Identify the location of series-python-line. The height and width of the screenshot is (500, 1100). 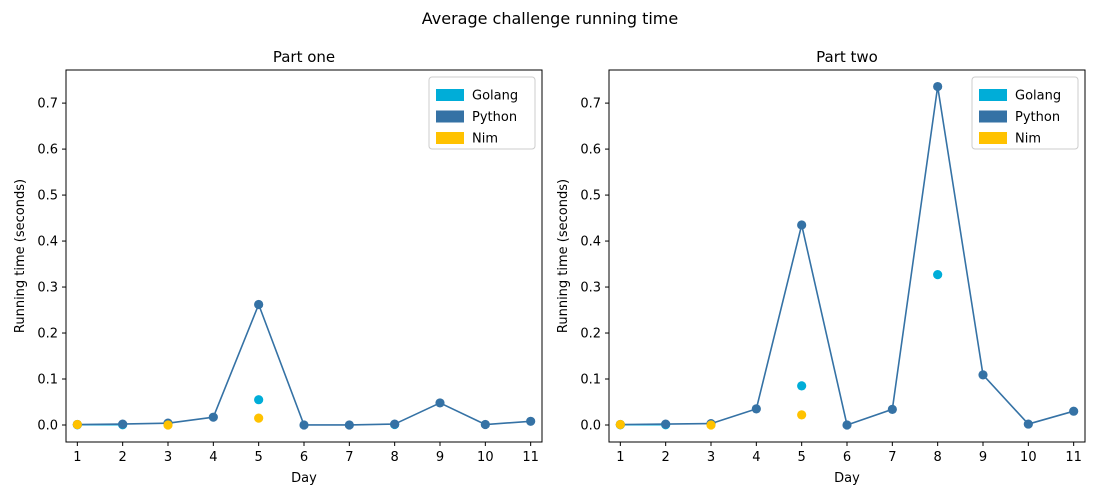
(304, 364).